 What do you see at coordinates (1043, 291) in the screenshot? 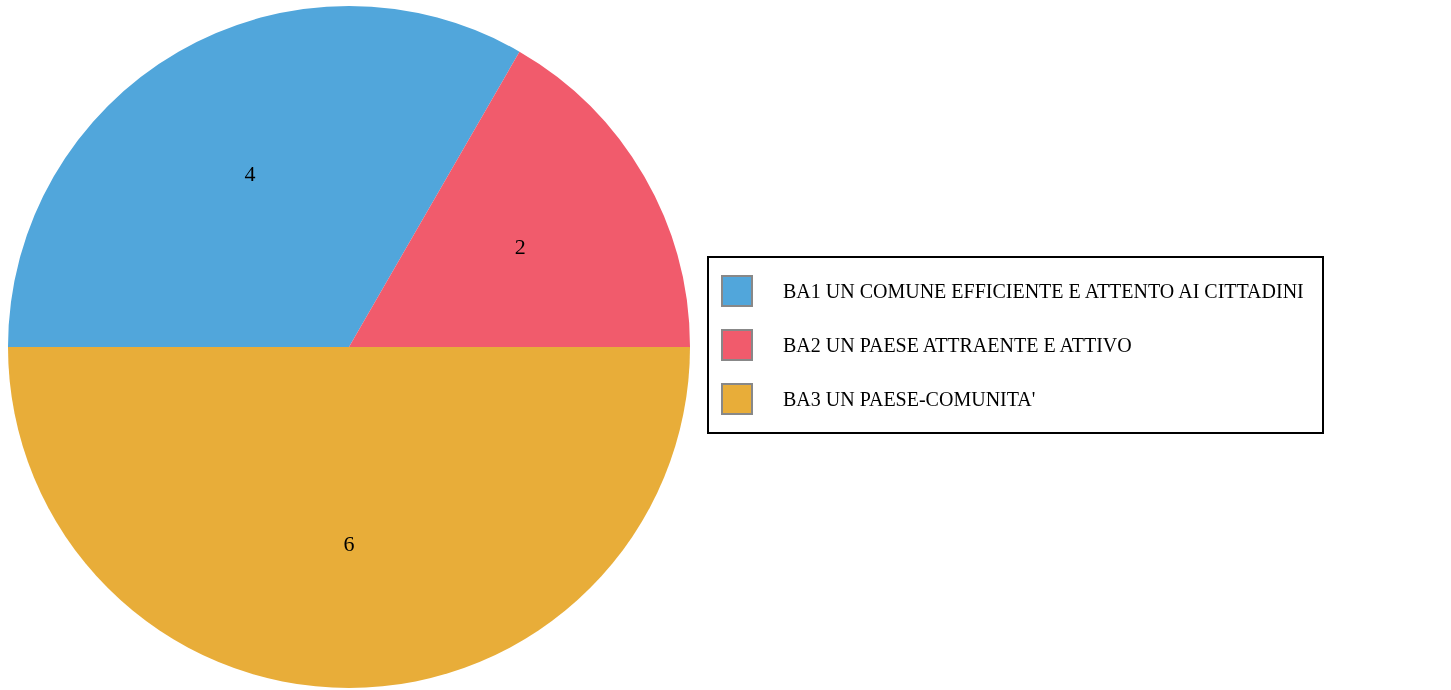
I see `legend-label: BA1 UN COMUNE EFFICIENTE E ATTENTO AI CITTADINI` at bounding box center [1043, 291].